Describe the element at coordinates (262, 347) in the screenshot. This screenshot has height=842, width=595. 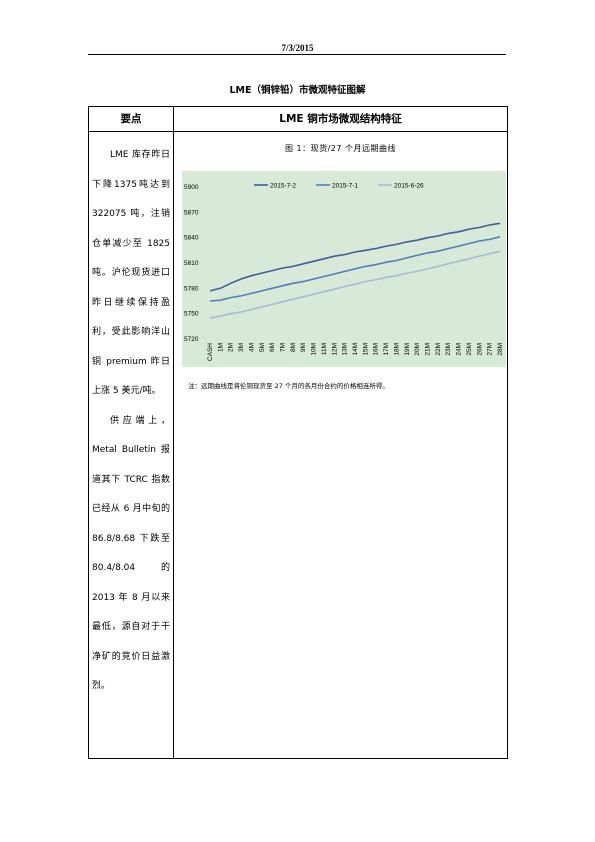
I see `x-tick-label: 5M` at that location.